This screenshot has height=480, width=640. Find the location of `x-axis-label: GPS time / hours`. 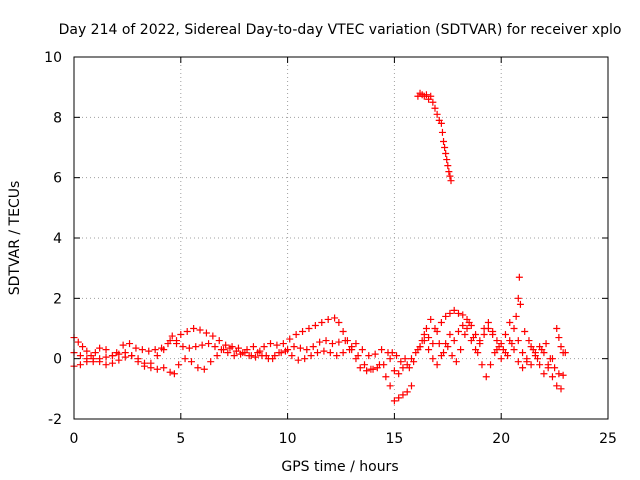

x-axis-label: GPS time / hours is located at coordinates (339, 467).